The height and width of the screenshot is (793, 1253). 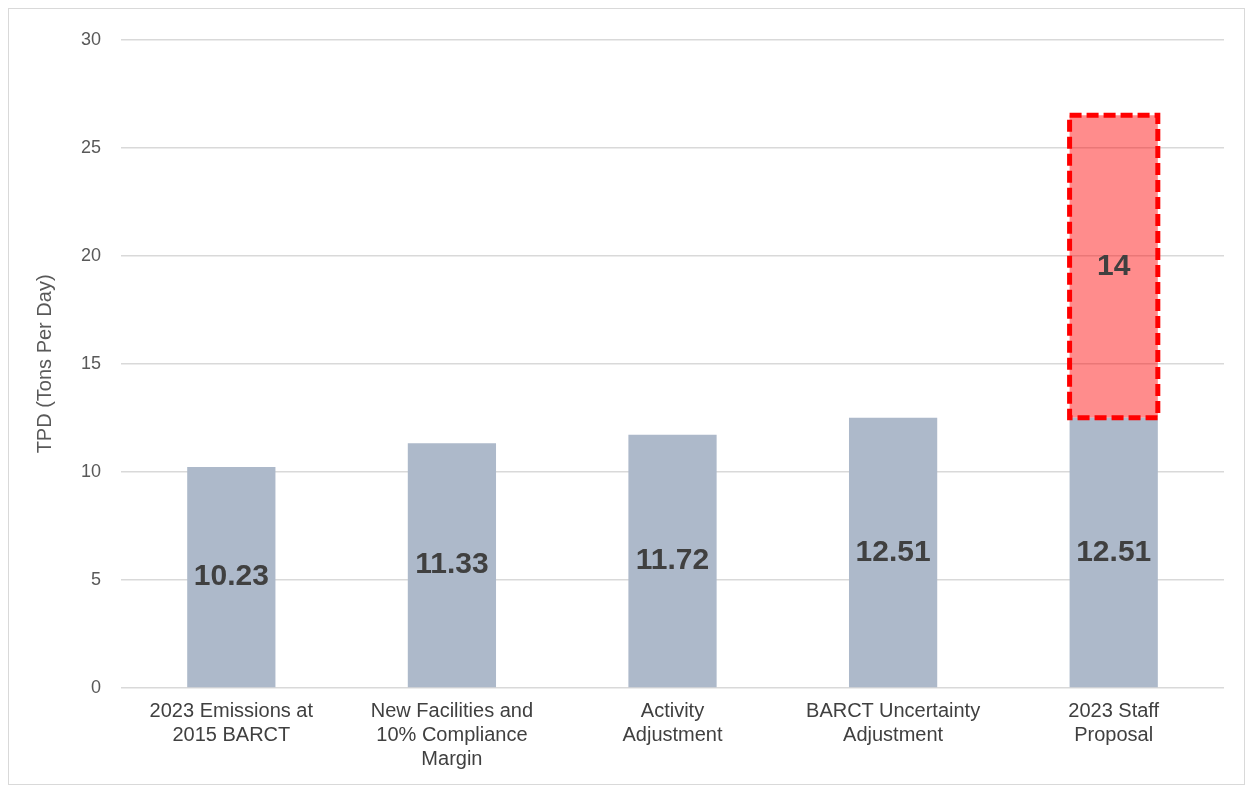 I want to click on data-label: 10.23, so click(x=231, y=575).